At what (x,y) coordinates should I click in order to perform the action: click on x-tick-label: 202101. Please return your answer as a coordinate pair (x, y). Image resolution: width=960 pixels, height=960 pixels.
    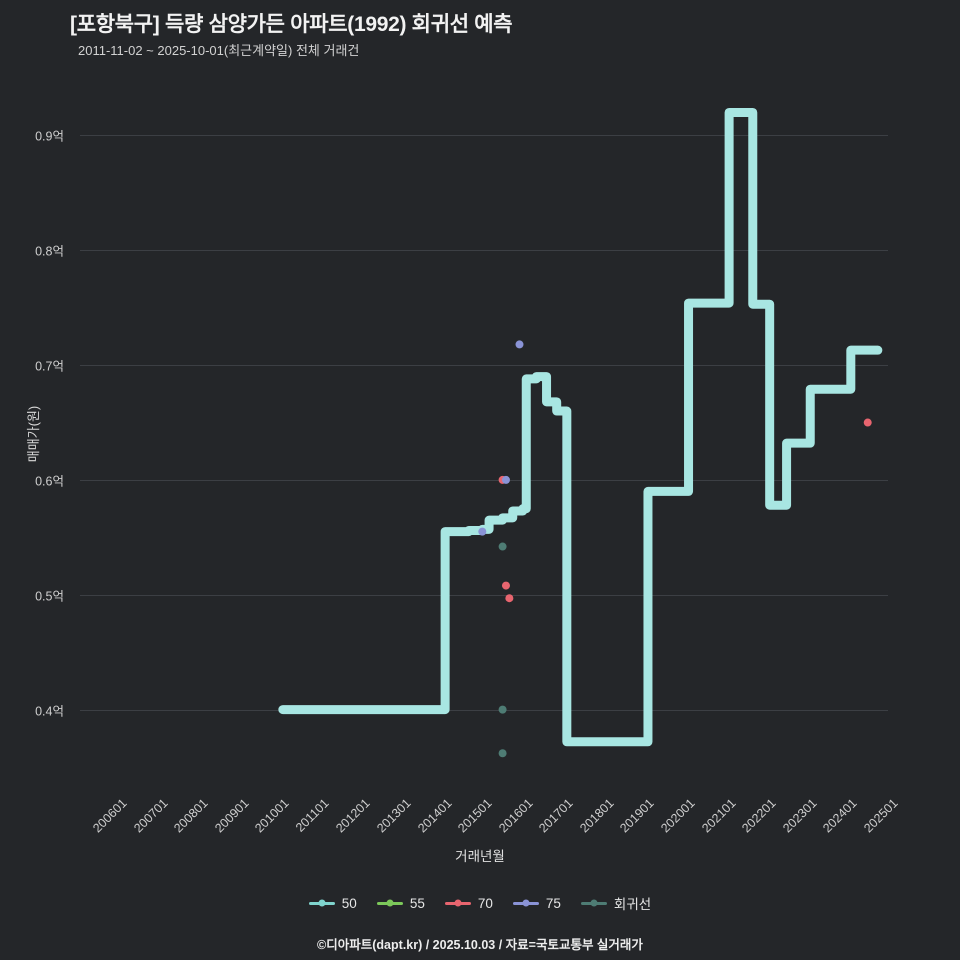
    Looking at the image, I should click on (718, 816).